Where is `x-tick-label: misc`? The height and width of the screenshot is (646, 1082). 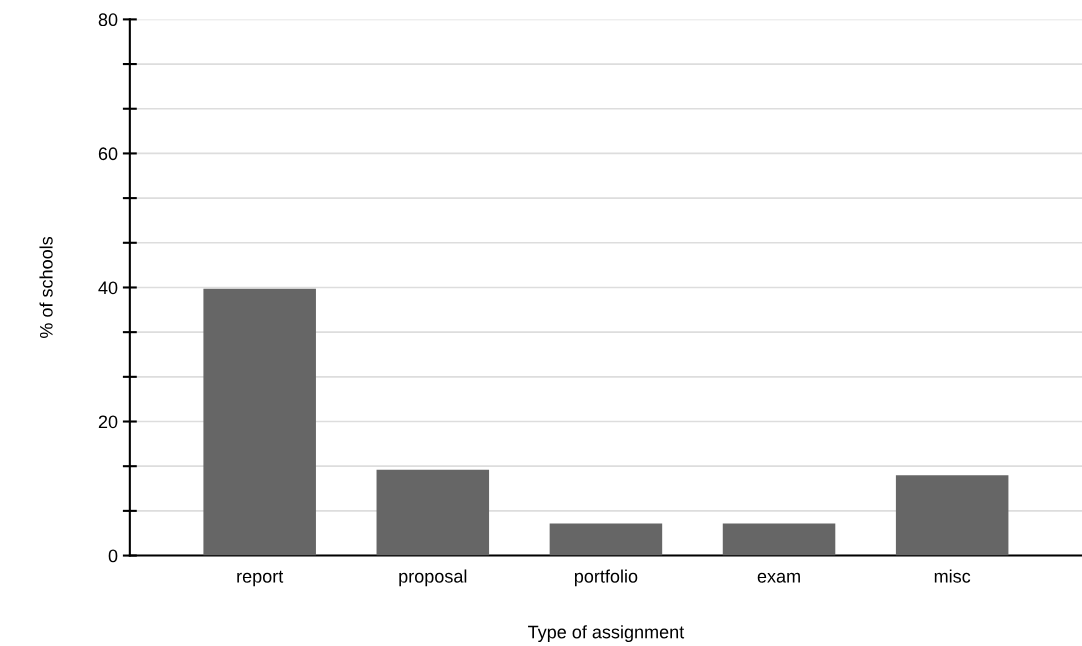 x-tick-label: misc is located at coordinates (952, 576).